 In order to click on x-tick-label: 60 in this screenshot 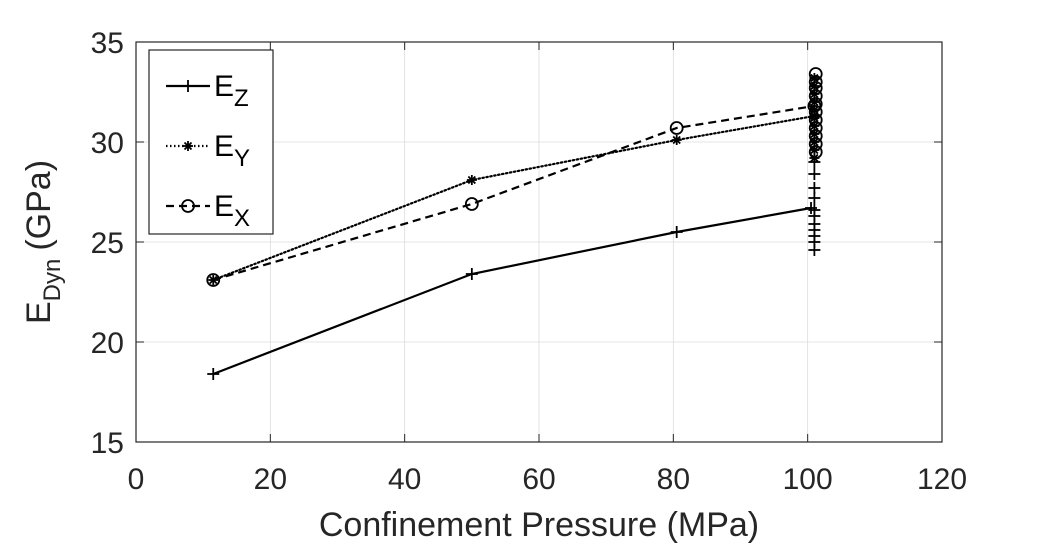, I will do `click(538, 479)`.